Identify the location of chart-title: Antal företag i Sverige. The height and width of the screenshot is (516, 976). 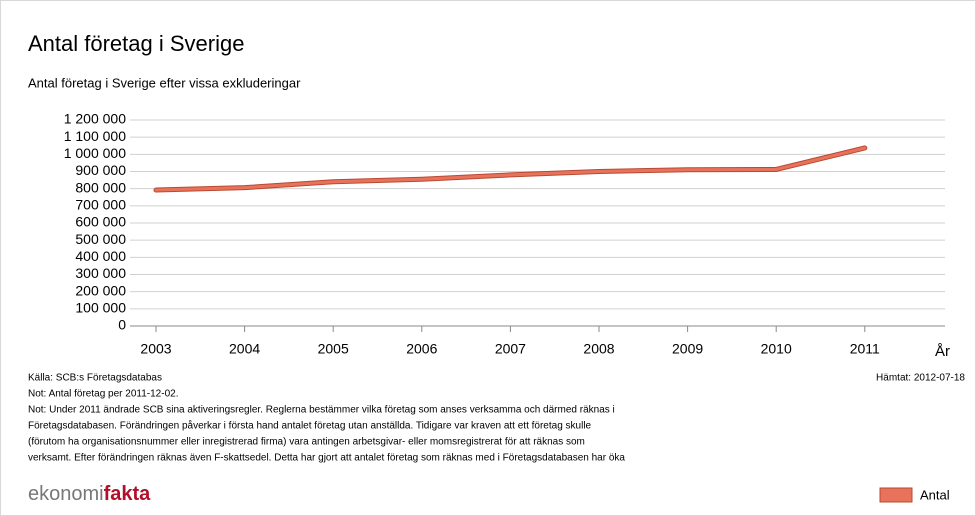
(136, 43).